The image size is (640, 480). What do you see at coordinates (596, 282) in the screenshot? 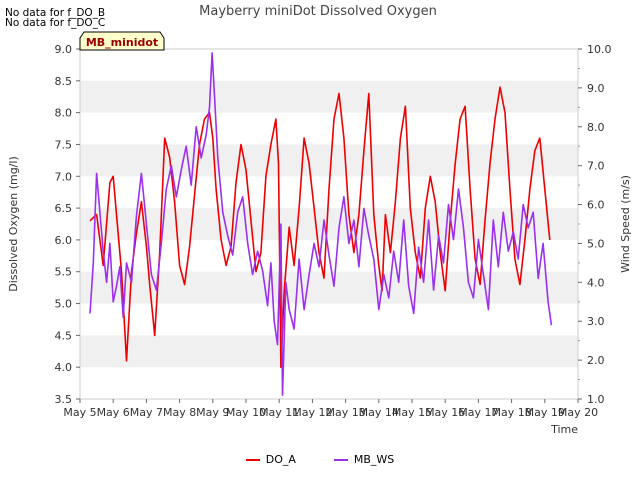
I see `y2-tick-label: 4.0` at bounding box center [596, 282].